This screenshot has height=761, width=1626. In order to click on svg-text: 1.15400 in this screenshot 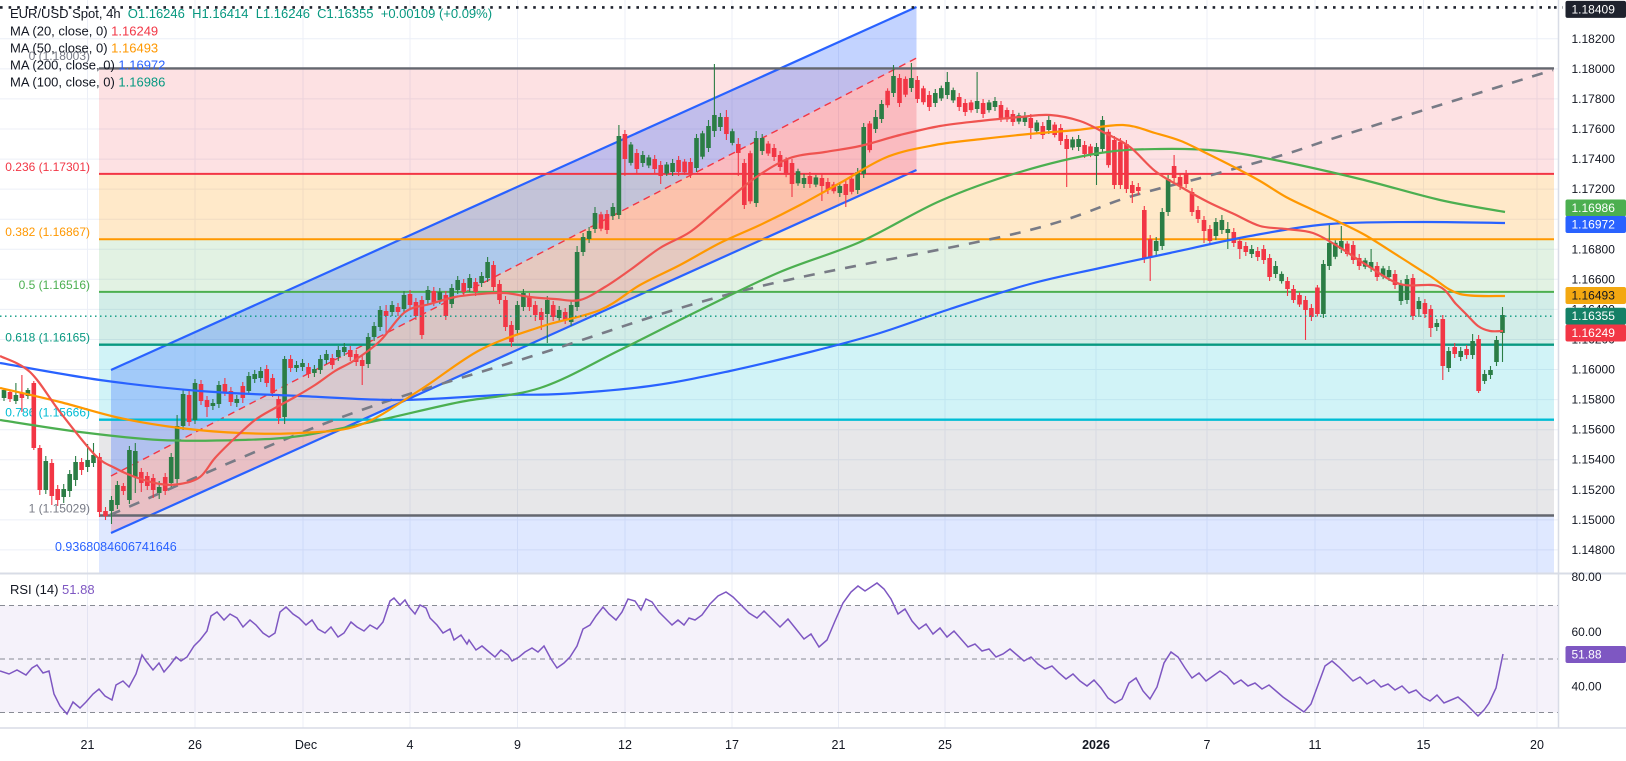, I will do `click(1594, 460)`.